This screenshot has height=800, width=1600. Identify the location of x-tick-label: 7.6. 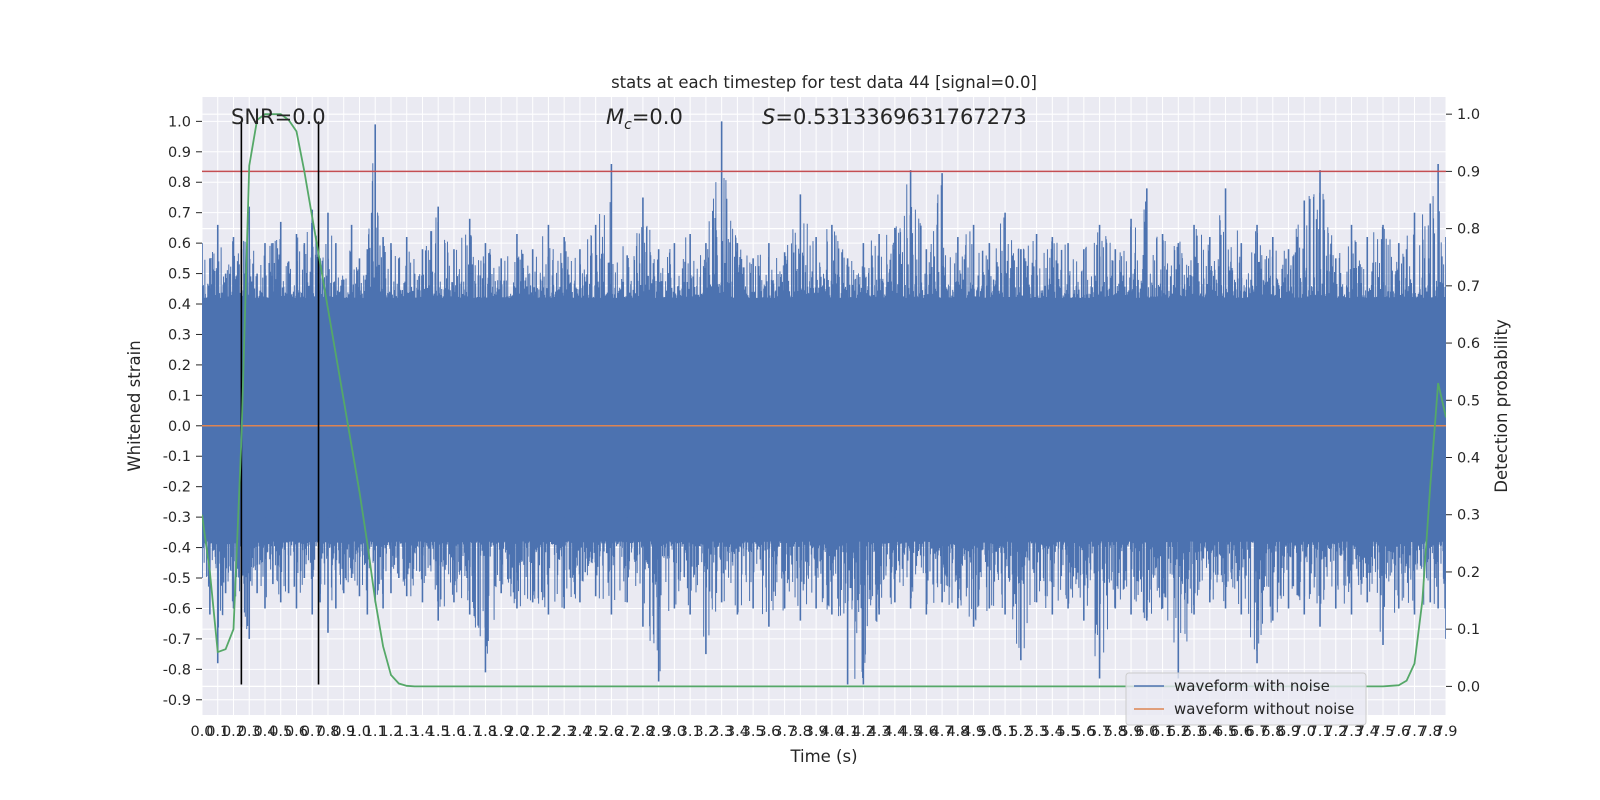
(1398, 732).